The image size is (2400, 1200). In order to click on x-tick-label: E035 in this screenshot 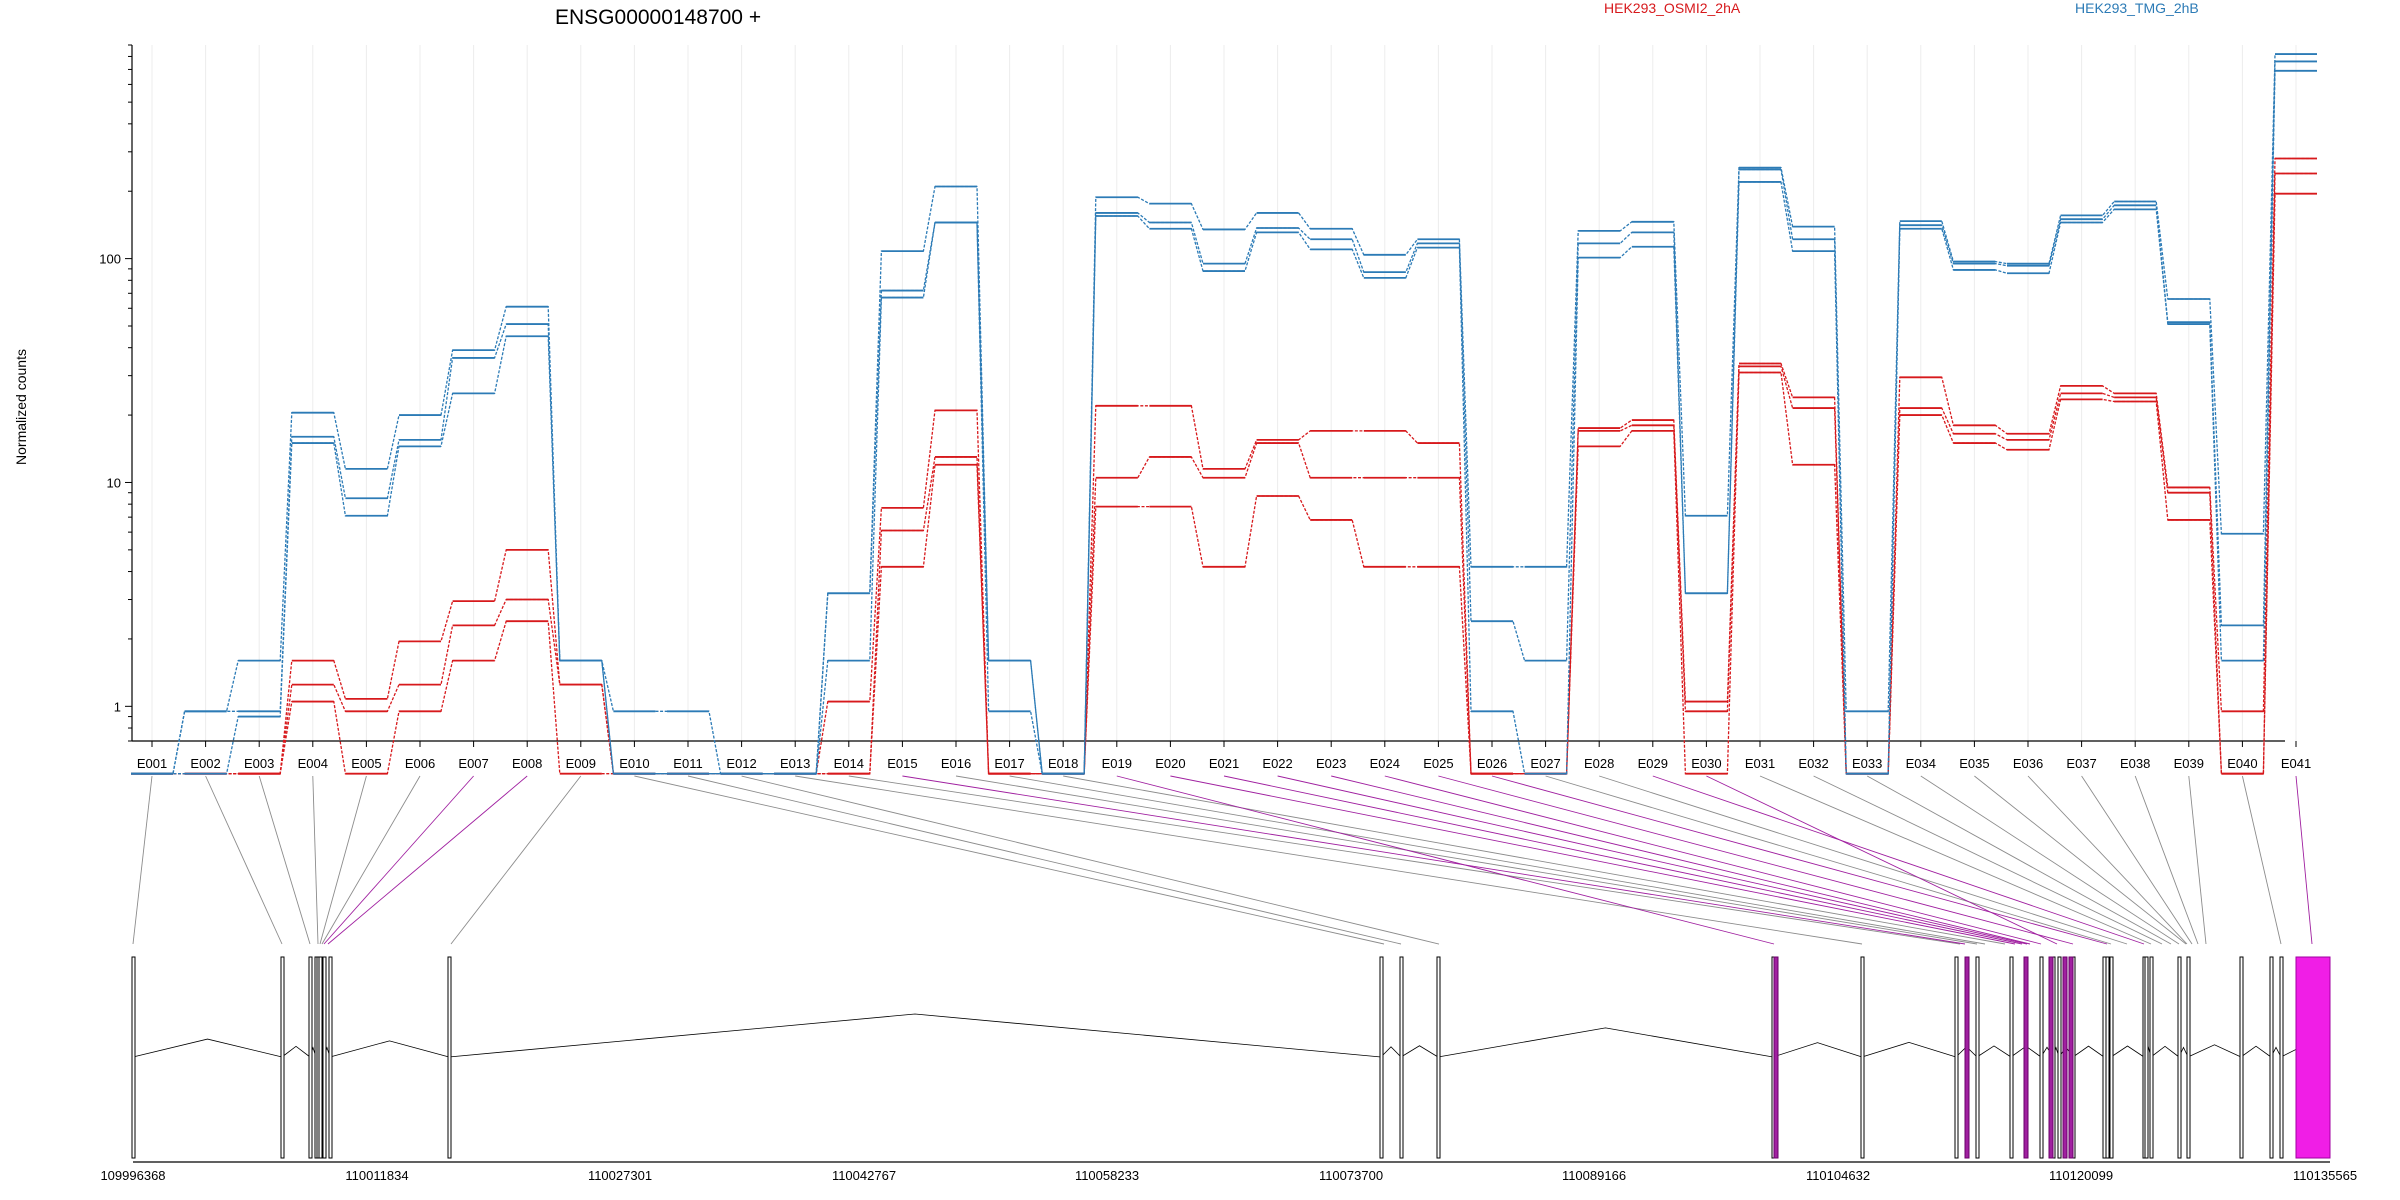, I will do `click(1974, 763)`.